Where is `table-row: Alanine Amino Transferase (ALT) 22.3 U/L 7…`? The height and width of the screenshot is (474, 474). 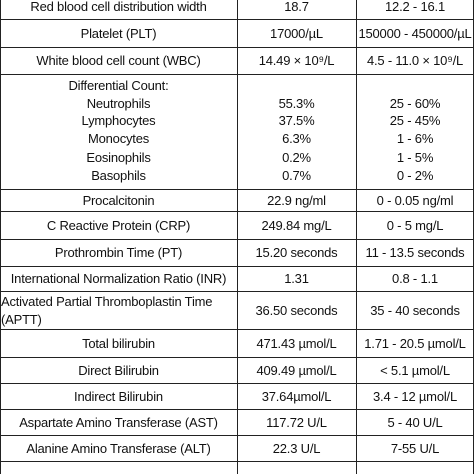 table-row: Alanine Amino Transferase (ALT) 22.3 U/L 7… is located at coordinates (237, 449).